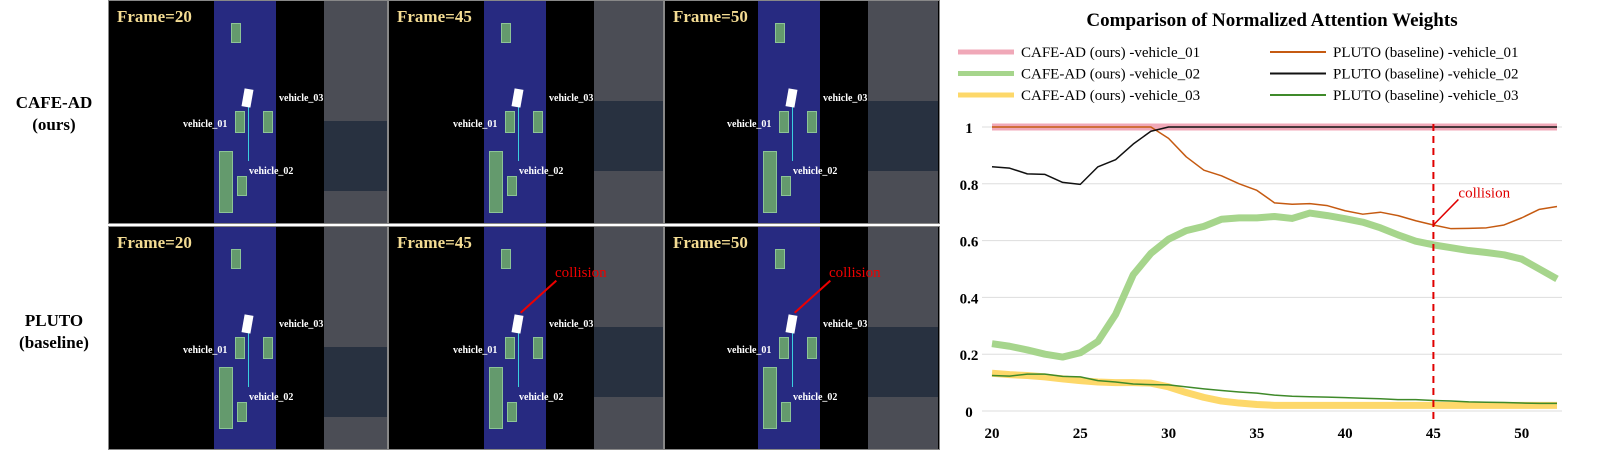 This screenshot has height=450, width=1600. I want to click on y-tick-label: 1, so click(969, 129).